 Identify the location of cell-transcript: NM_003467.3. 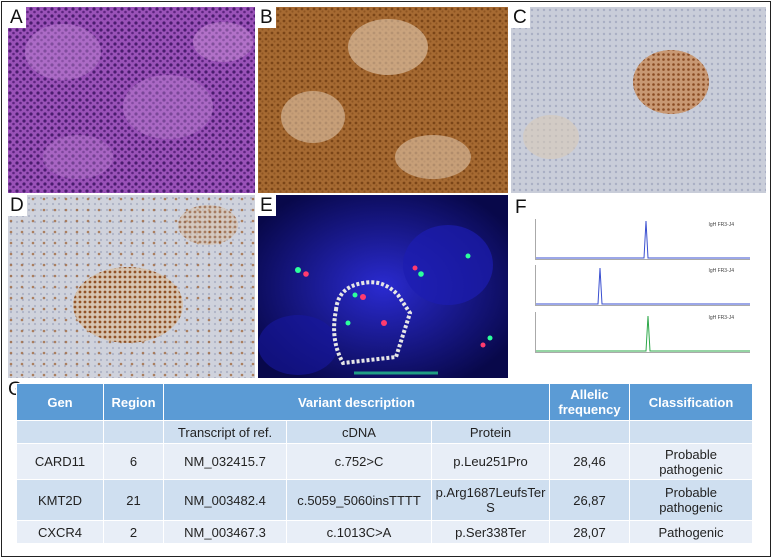
(225, 532).